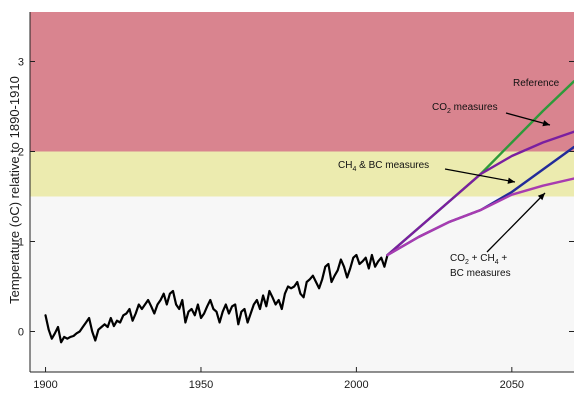  I want to click on arrow-co2-head, so click(546, 123).